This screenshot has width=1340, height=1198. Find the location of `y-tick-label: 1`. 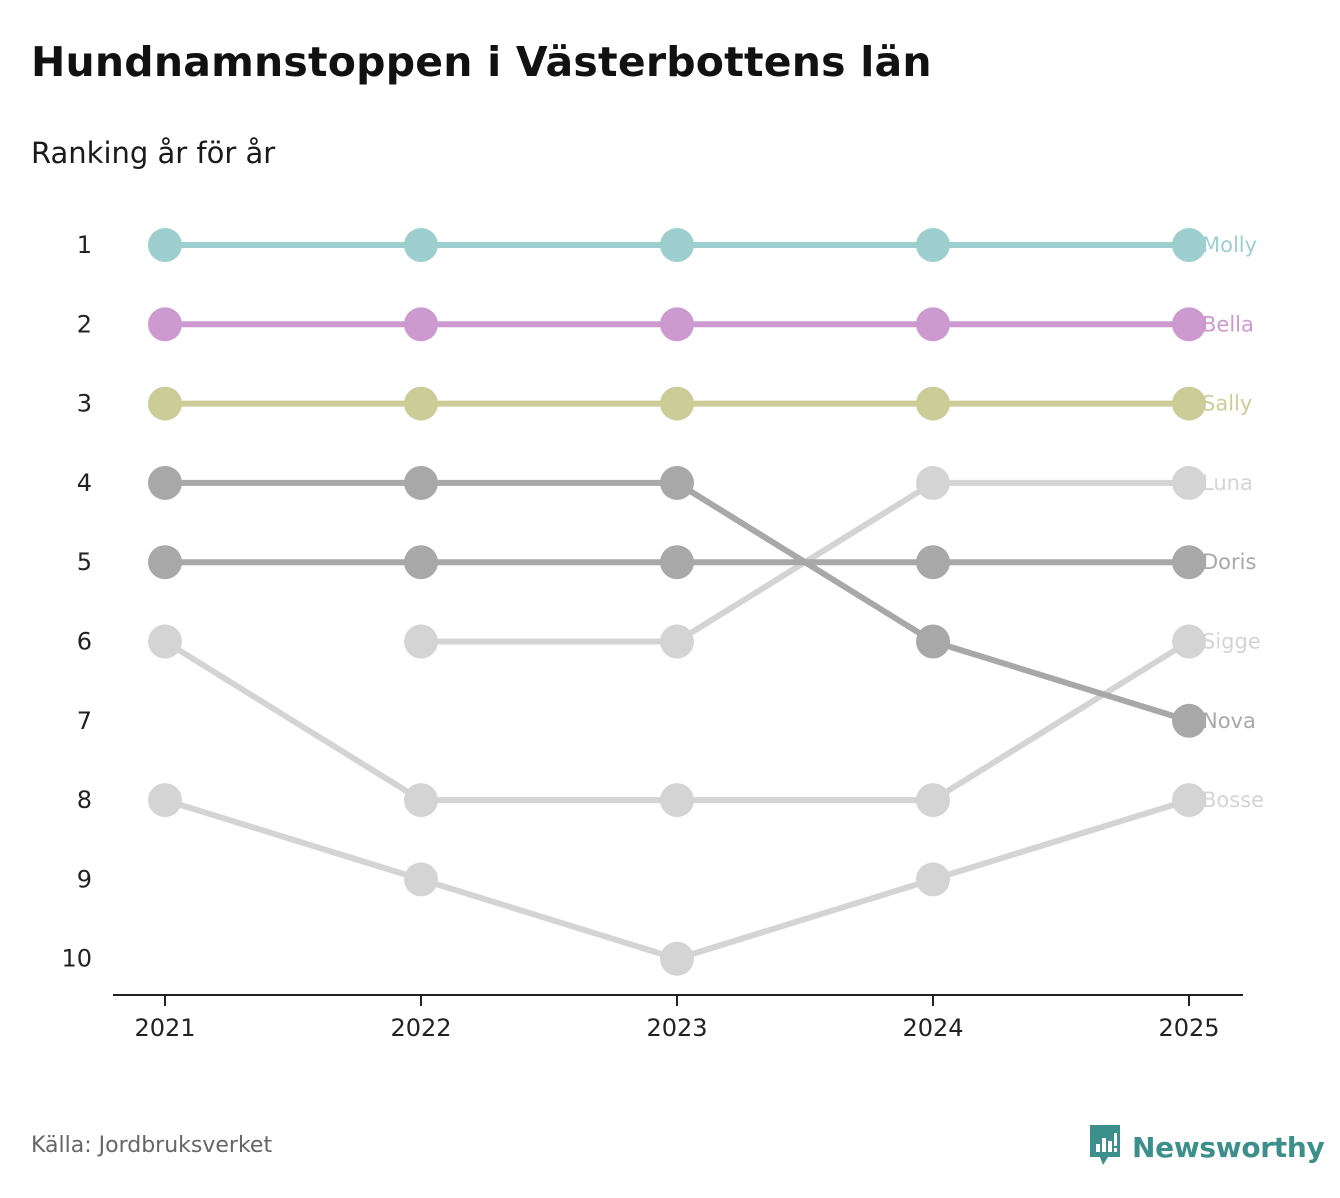

y-tick-label: 1 is located at coordinates (84, 245).